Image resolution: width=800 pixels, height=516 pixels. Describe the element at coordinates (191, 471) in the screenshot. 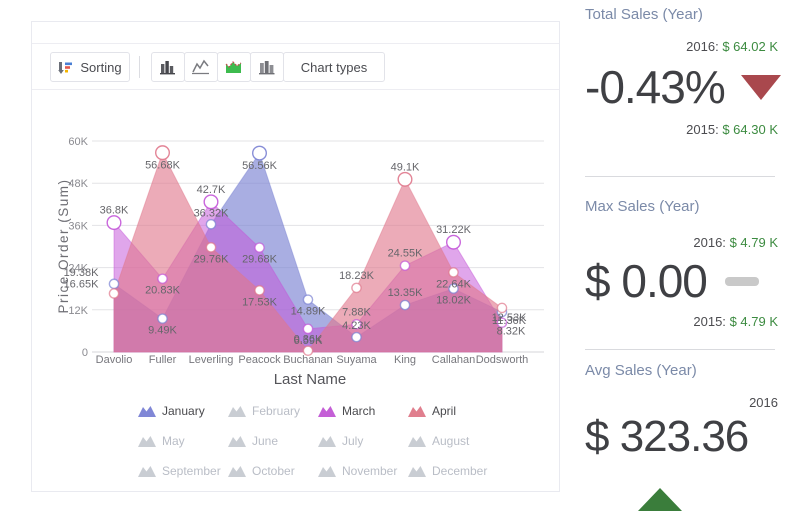

I see `legend-label: September` at that location.